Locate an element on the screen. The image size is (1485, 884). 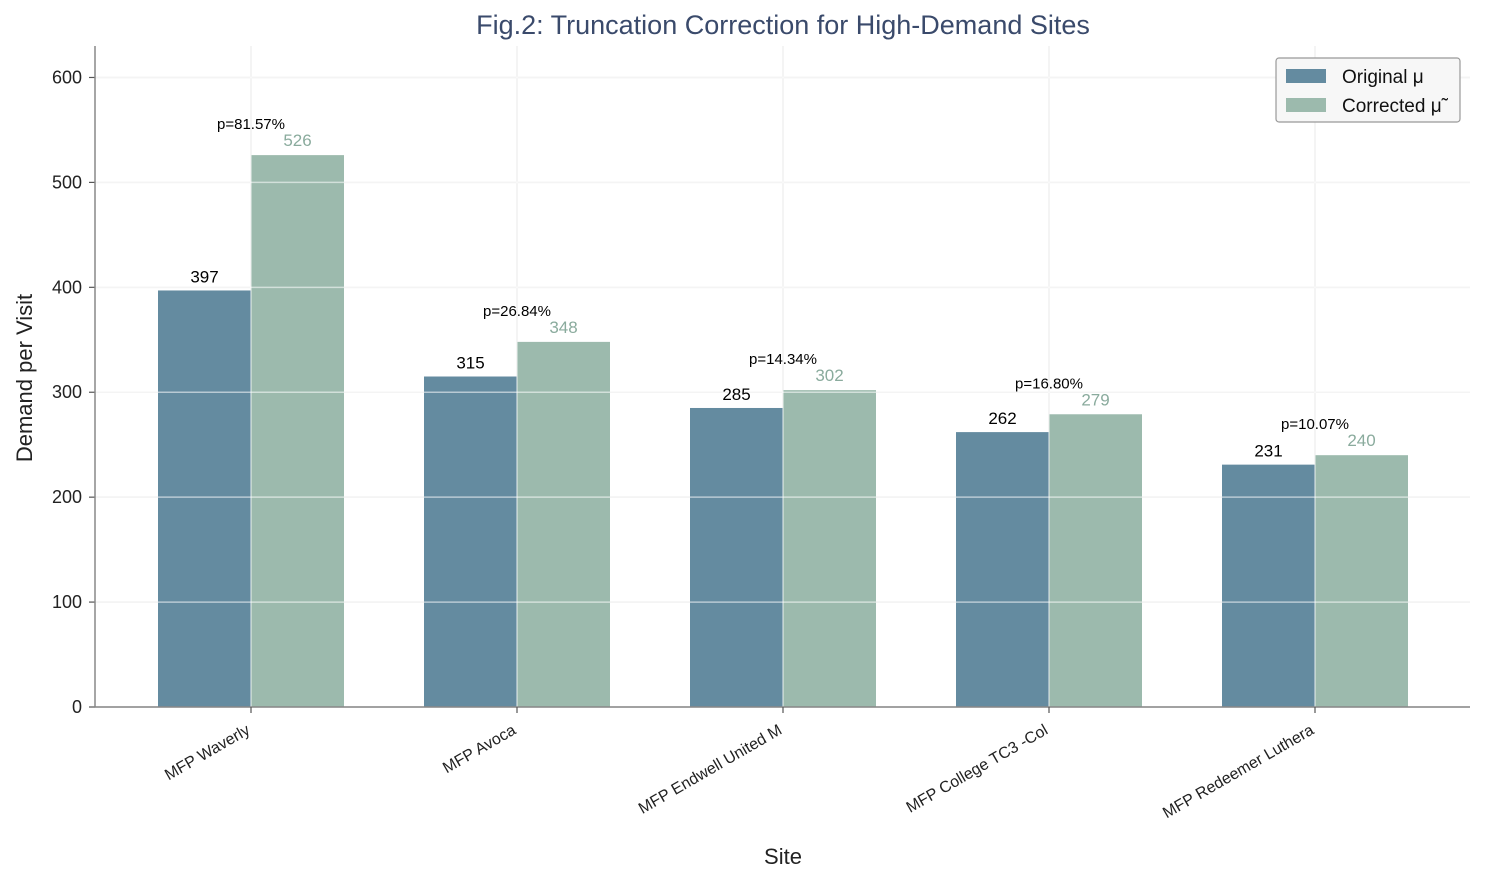
value-label-original: 315 is located at coordinates (470, 363).